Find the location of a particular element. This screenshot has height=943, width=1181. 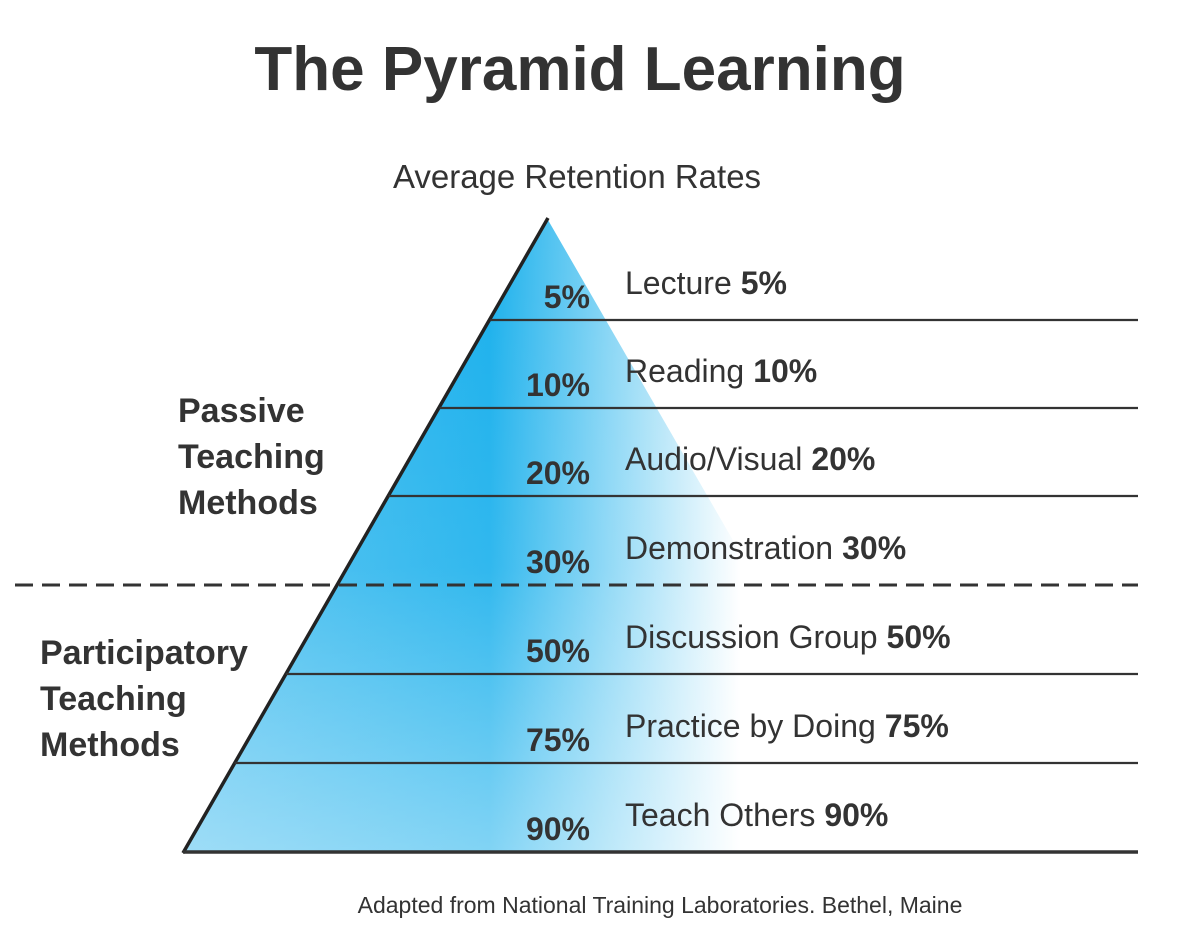

level-label: Teach Others 90% is located at coordinates (756, 815).